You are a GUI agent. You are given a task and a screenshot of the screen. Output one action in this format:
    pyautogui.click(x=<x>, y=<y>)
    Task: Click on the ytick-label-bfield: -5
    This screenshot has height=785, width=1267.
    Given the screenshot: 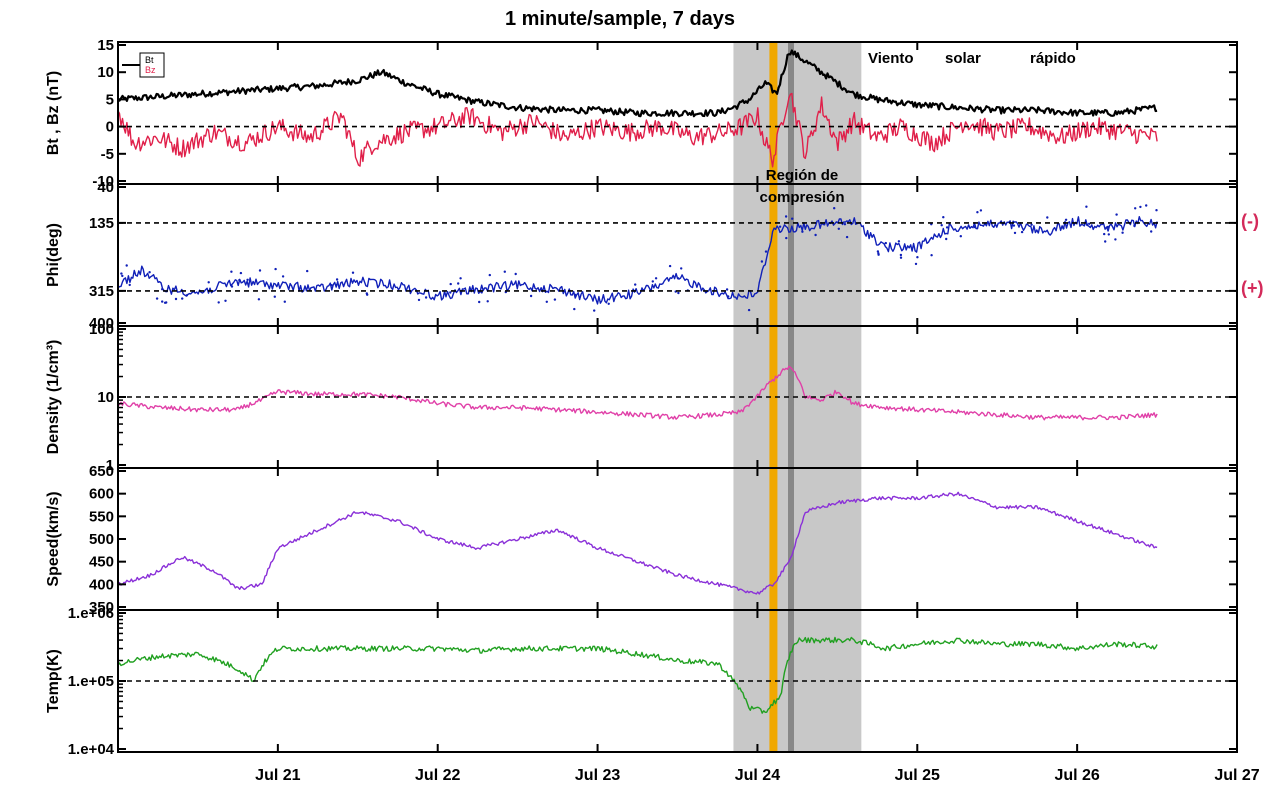 What is the action you would take?
    pyautogui.click(x=107, y=154)
    